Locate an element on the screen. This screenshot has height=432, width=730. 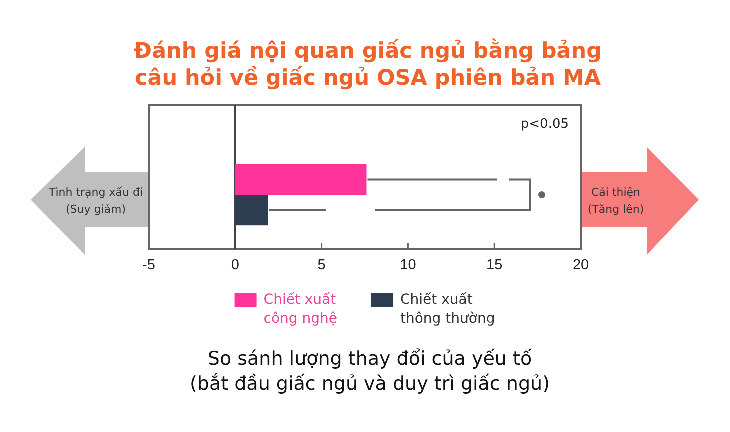
chart-title: Đánh giá nội quan giấc ngủ bằng bảng câu hỏi về giấc ngủ OSA phiên bản MA is located at coordinates (368, 64).